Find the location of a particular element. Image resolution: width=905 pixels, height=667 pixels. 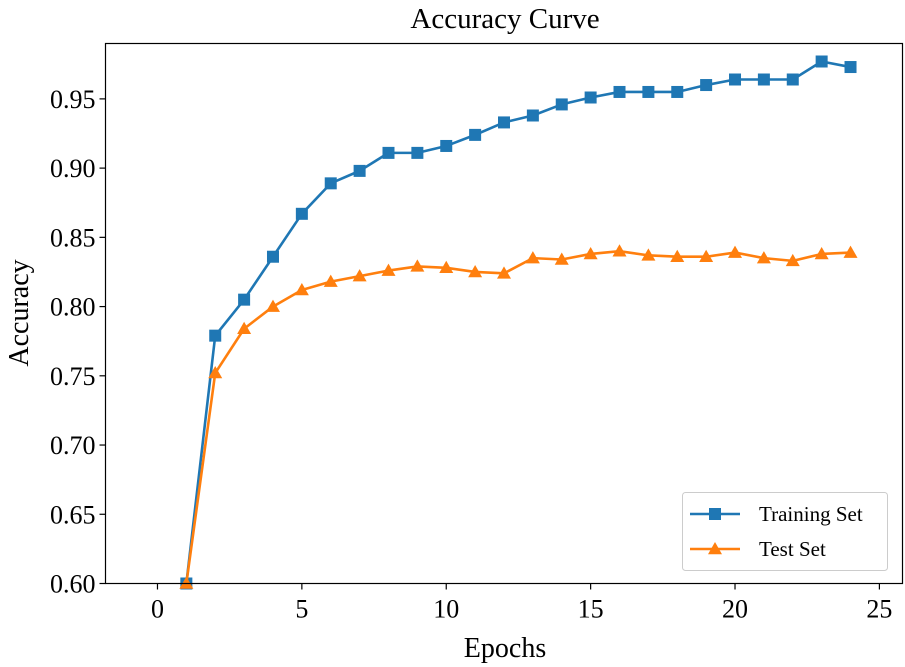

chart-title: Accuracy Curve is located at coordinates (504, 19).